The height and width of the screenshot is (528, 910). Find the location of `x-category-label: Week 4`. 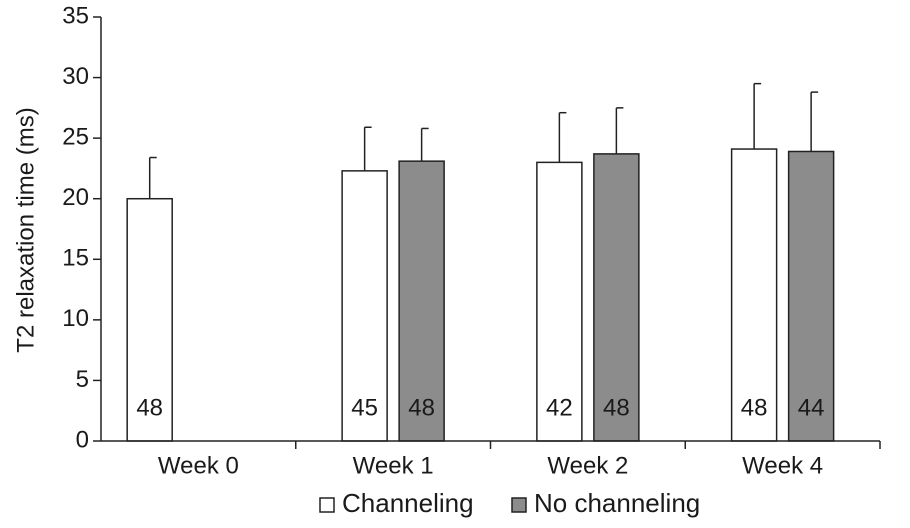

x-category-label: Week 4 is located at coordinates (782, 465).